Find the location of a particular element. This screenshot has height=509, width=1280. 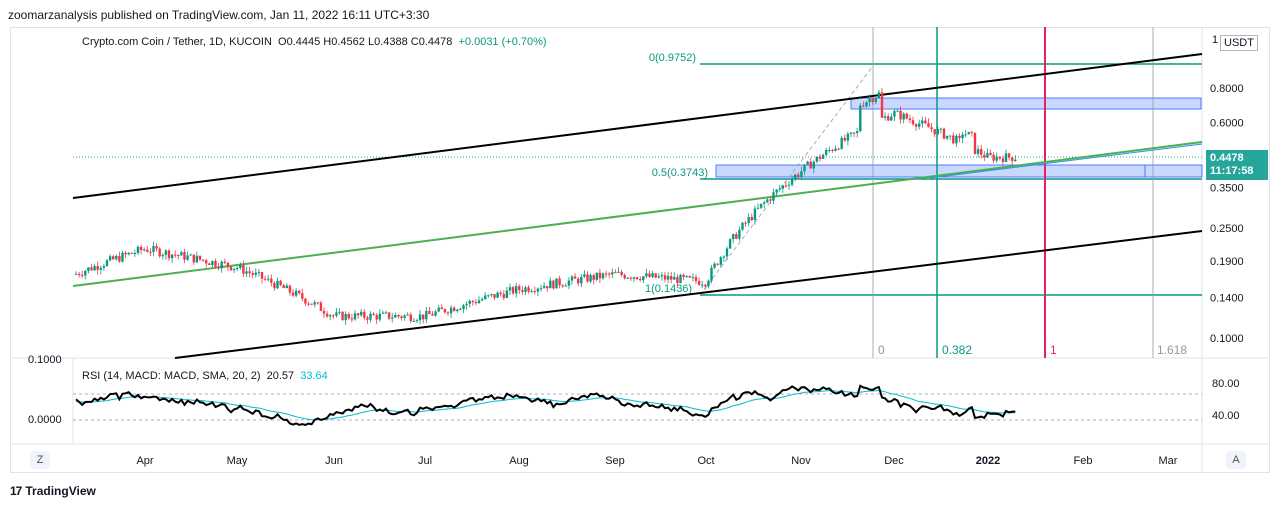

fib-label-0: 0(0.9752) is located at coordinates (672, 58).